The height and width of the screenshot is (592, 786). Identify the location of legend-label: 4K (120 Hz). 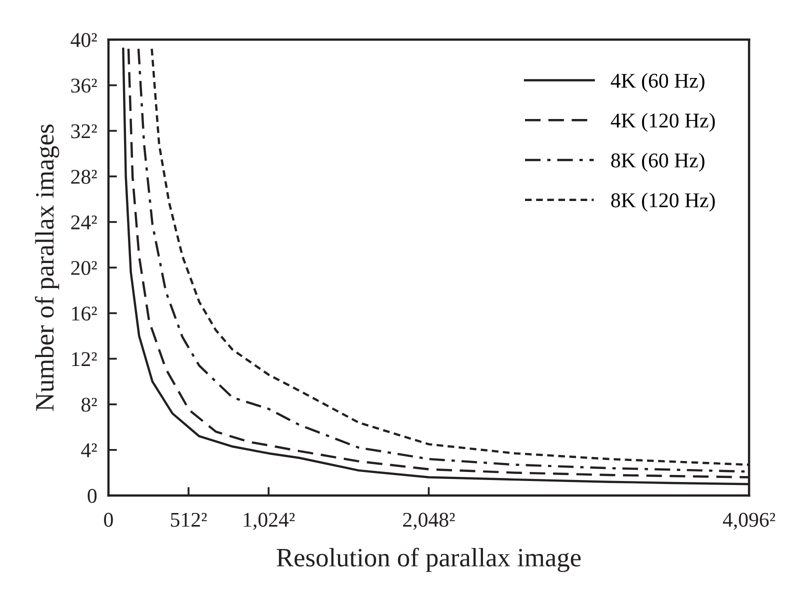
(662, 122).